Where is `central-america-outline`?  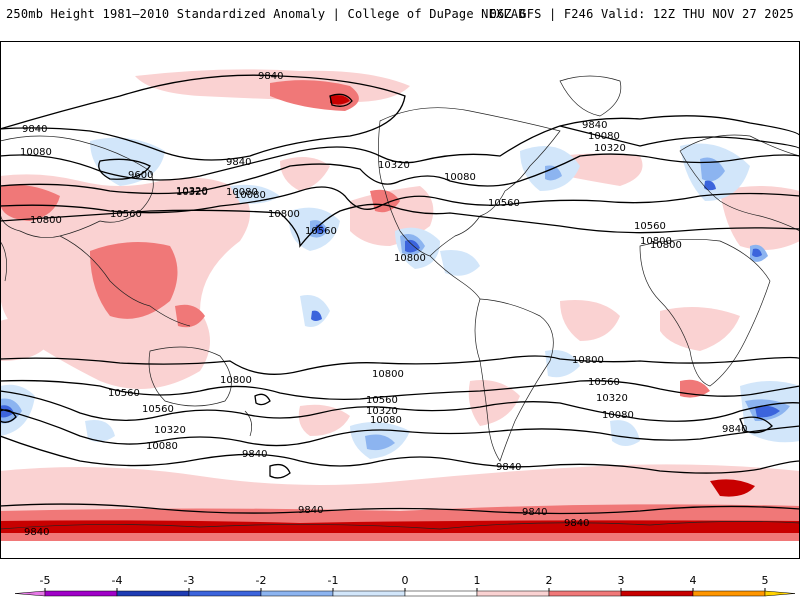
central-america-outline is located at coordinates (455, 277).